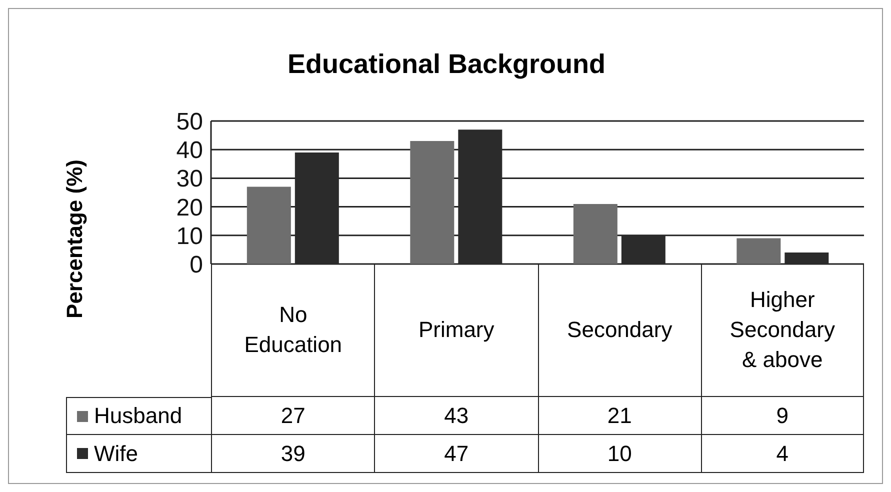  Describe the element at coordinates (189, 150) in the screenshot. I see `y-tick-label: 40` at that location.